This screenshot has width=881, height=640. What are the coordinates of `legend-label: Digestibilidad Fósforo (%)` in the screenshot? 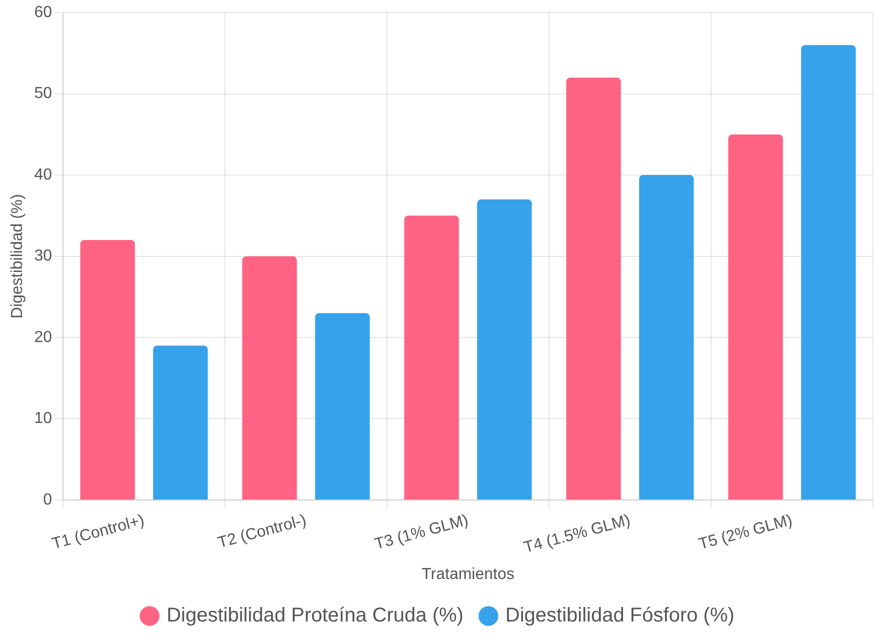 It's located at (619, 615).